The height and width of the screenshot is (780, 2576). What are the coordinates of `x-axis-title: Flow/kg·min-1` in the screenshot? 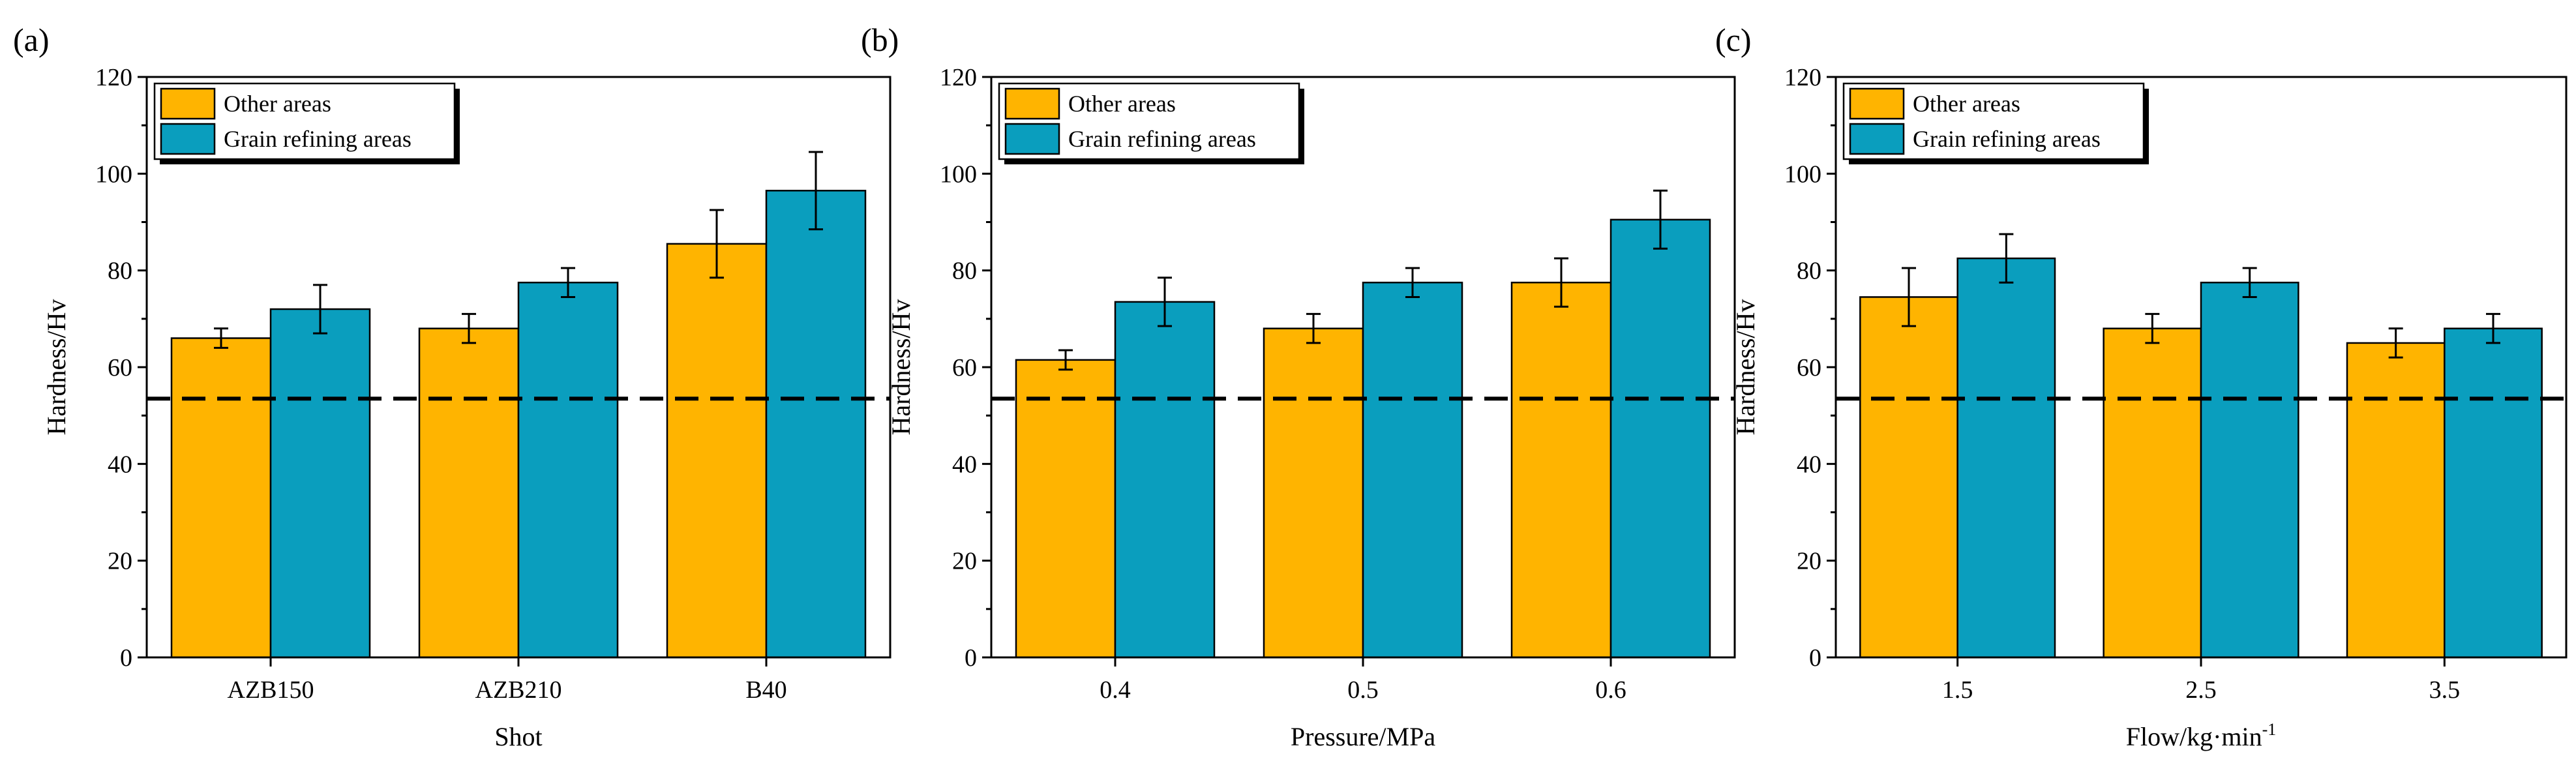 It's located at (2201, 735).